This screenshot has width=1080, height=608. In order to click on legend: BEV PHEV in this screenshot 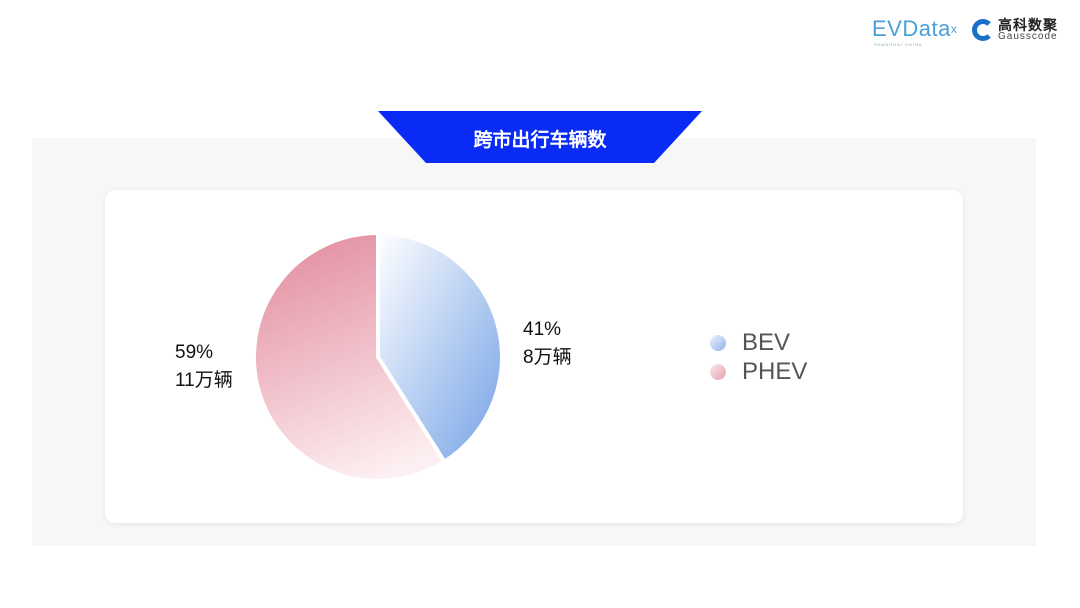, I will do `click(758, 357)`.